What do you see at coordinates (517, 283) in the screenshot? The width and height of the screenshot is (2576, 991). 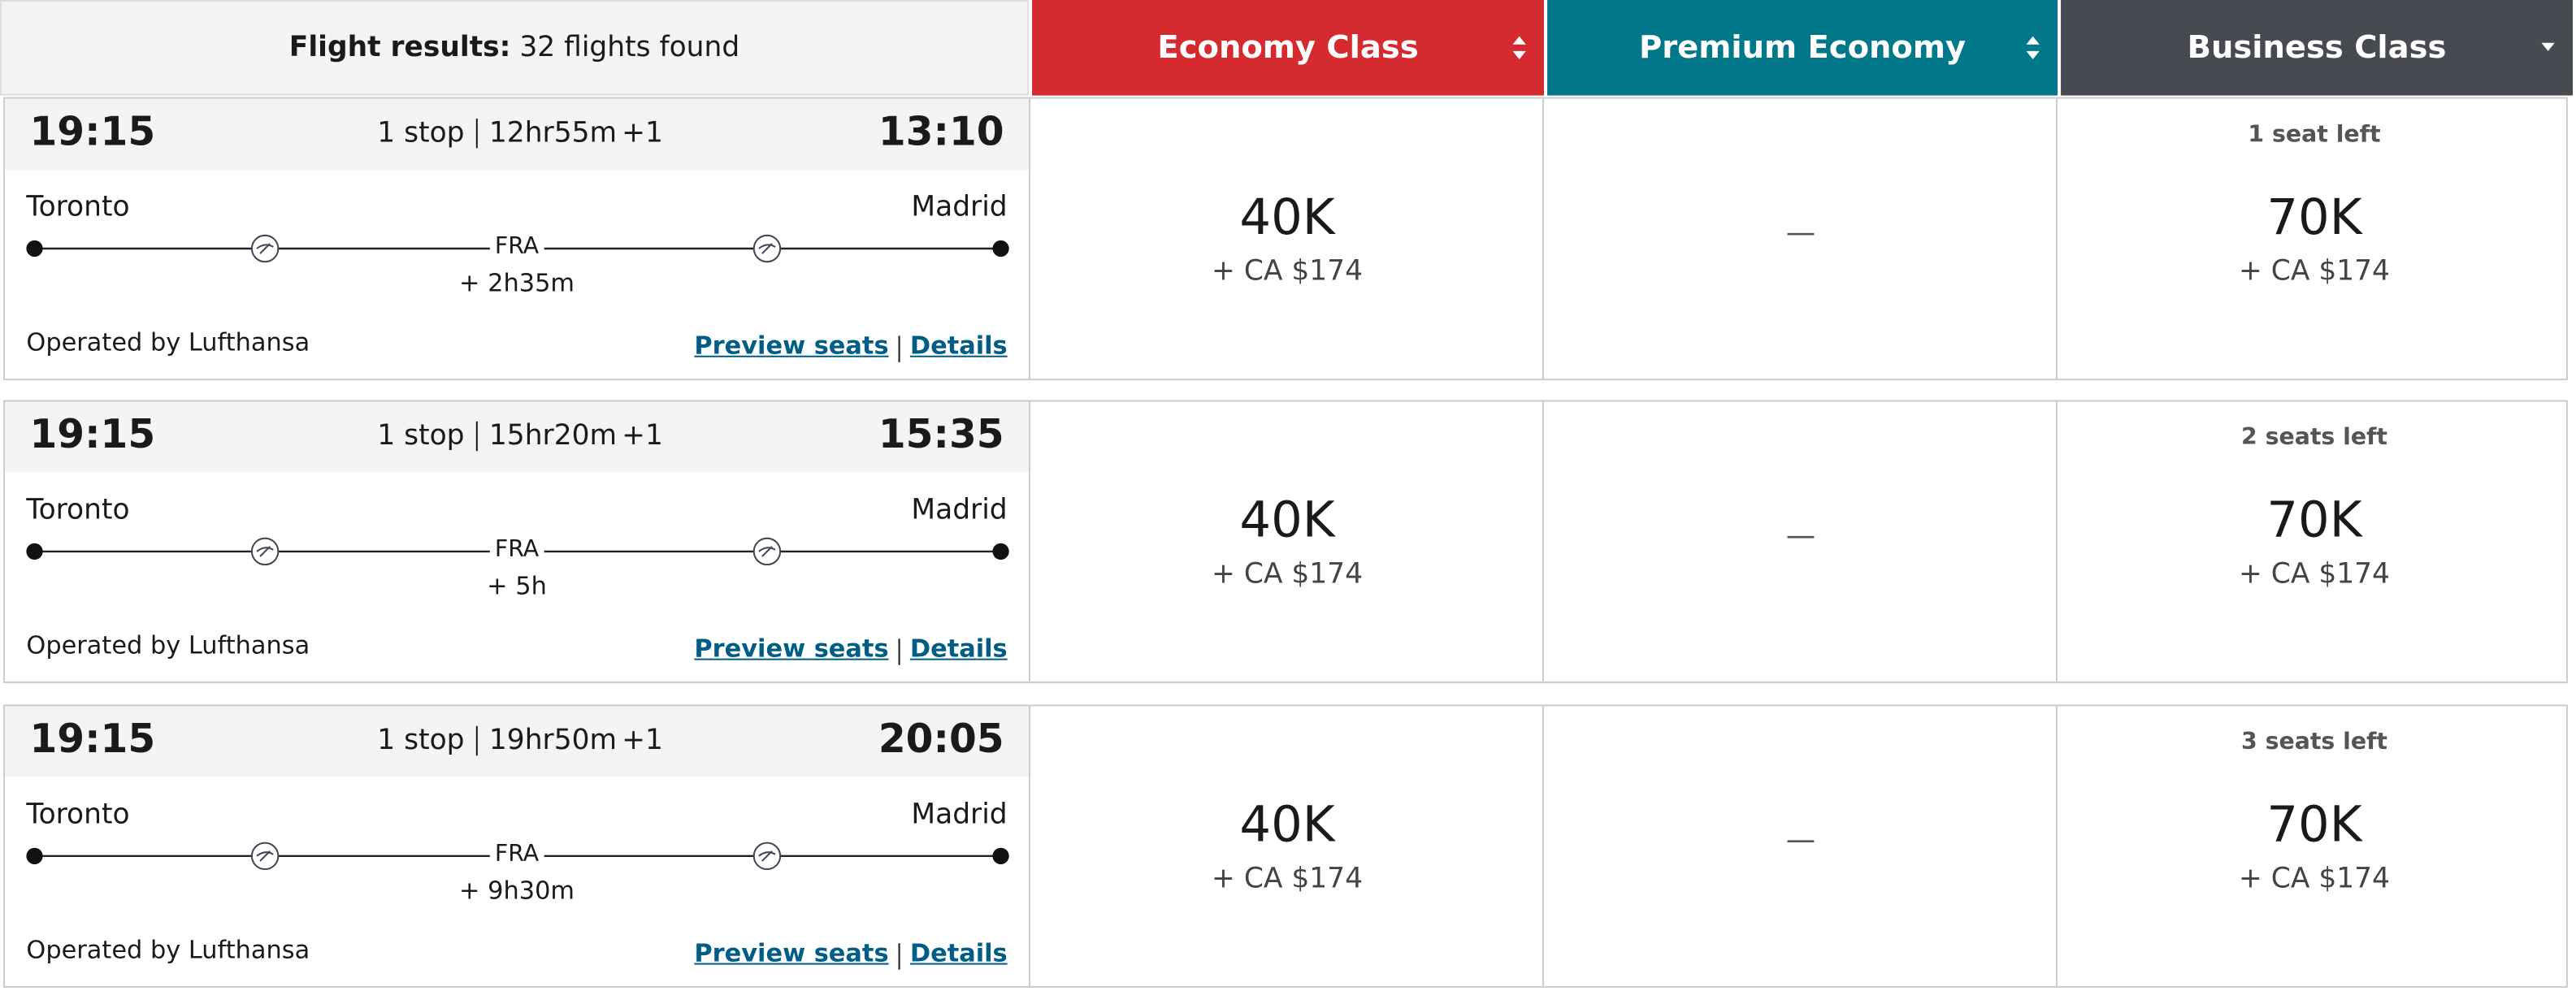 I see `layover: + 2h35m` at bounding box center [517, 283].